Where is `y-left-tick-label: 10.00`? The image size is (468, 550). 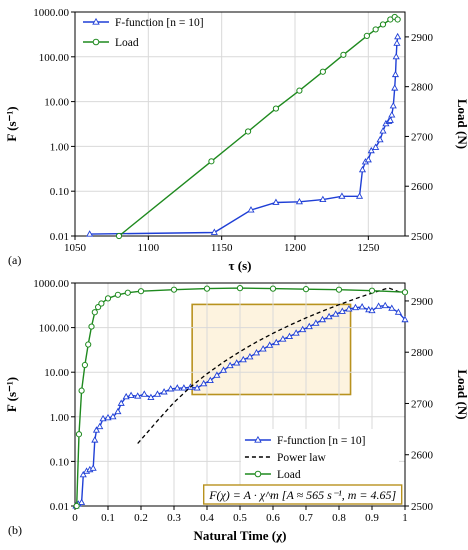 y-left-tick-label: 10.00 is located at coordinates (56, 373).